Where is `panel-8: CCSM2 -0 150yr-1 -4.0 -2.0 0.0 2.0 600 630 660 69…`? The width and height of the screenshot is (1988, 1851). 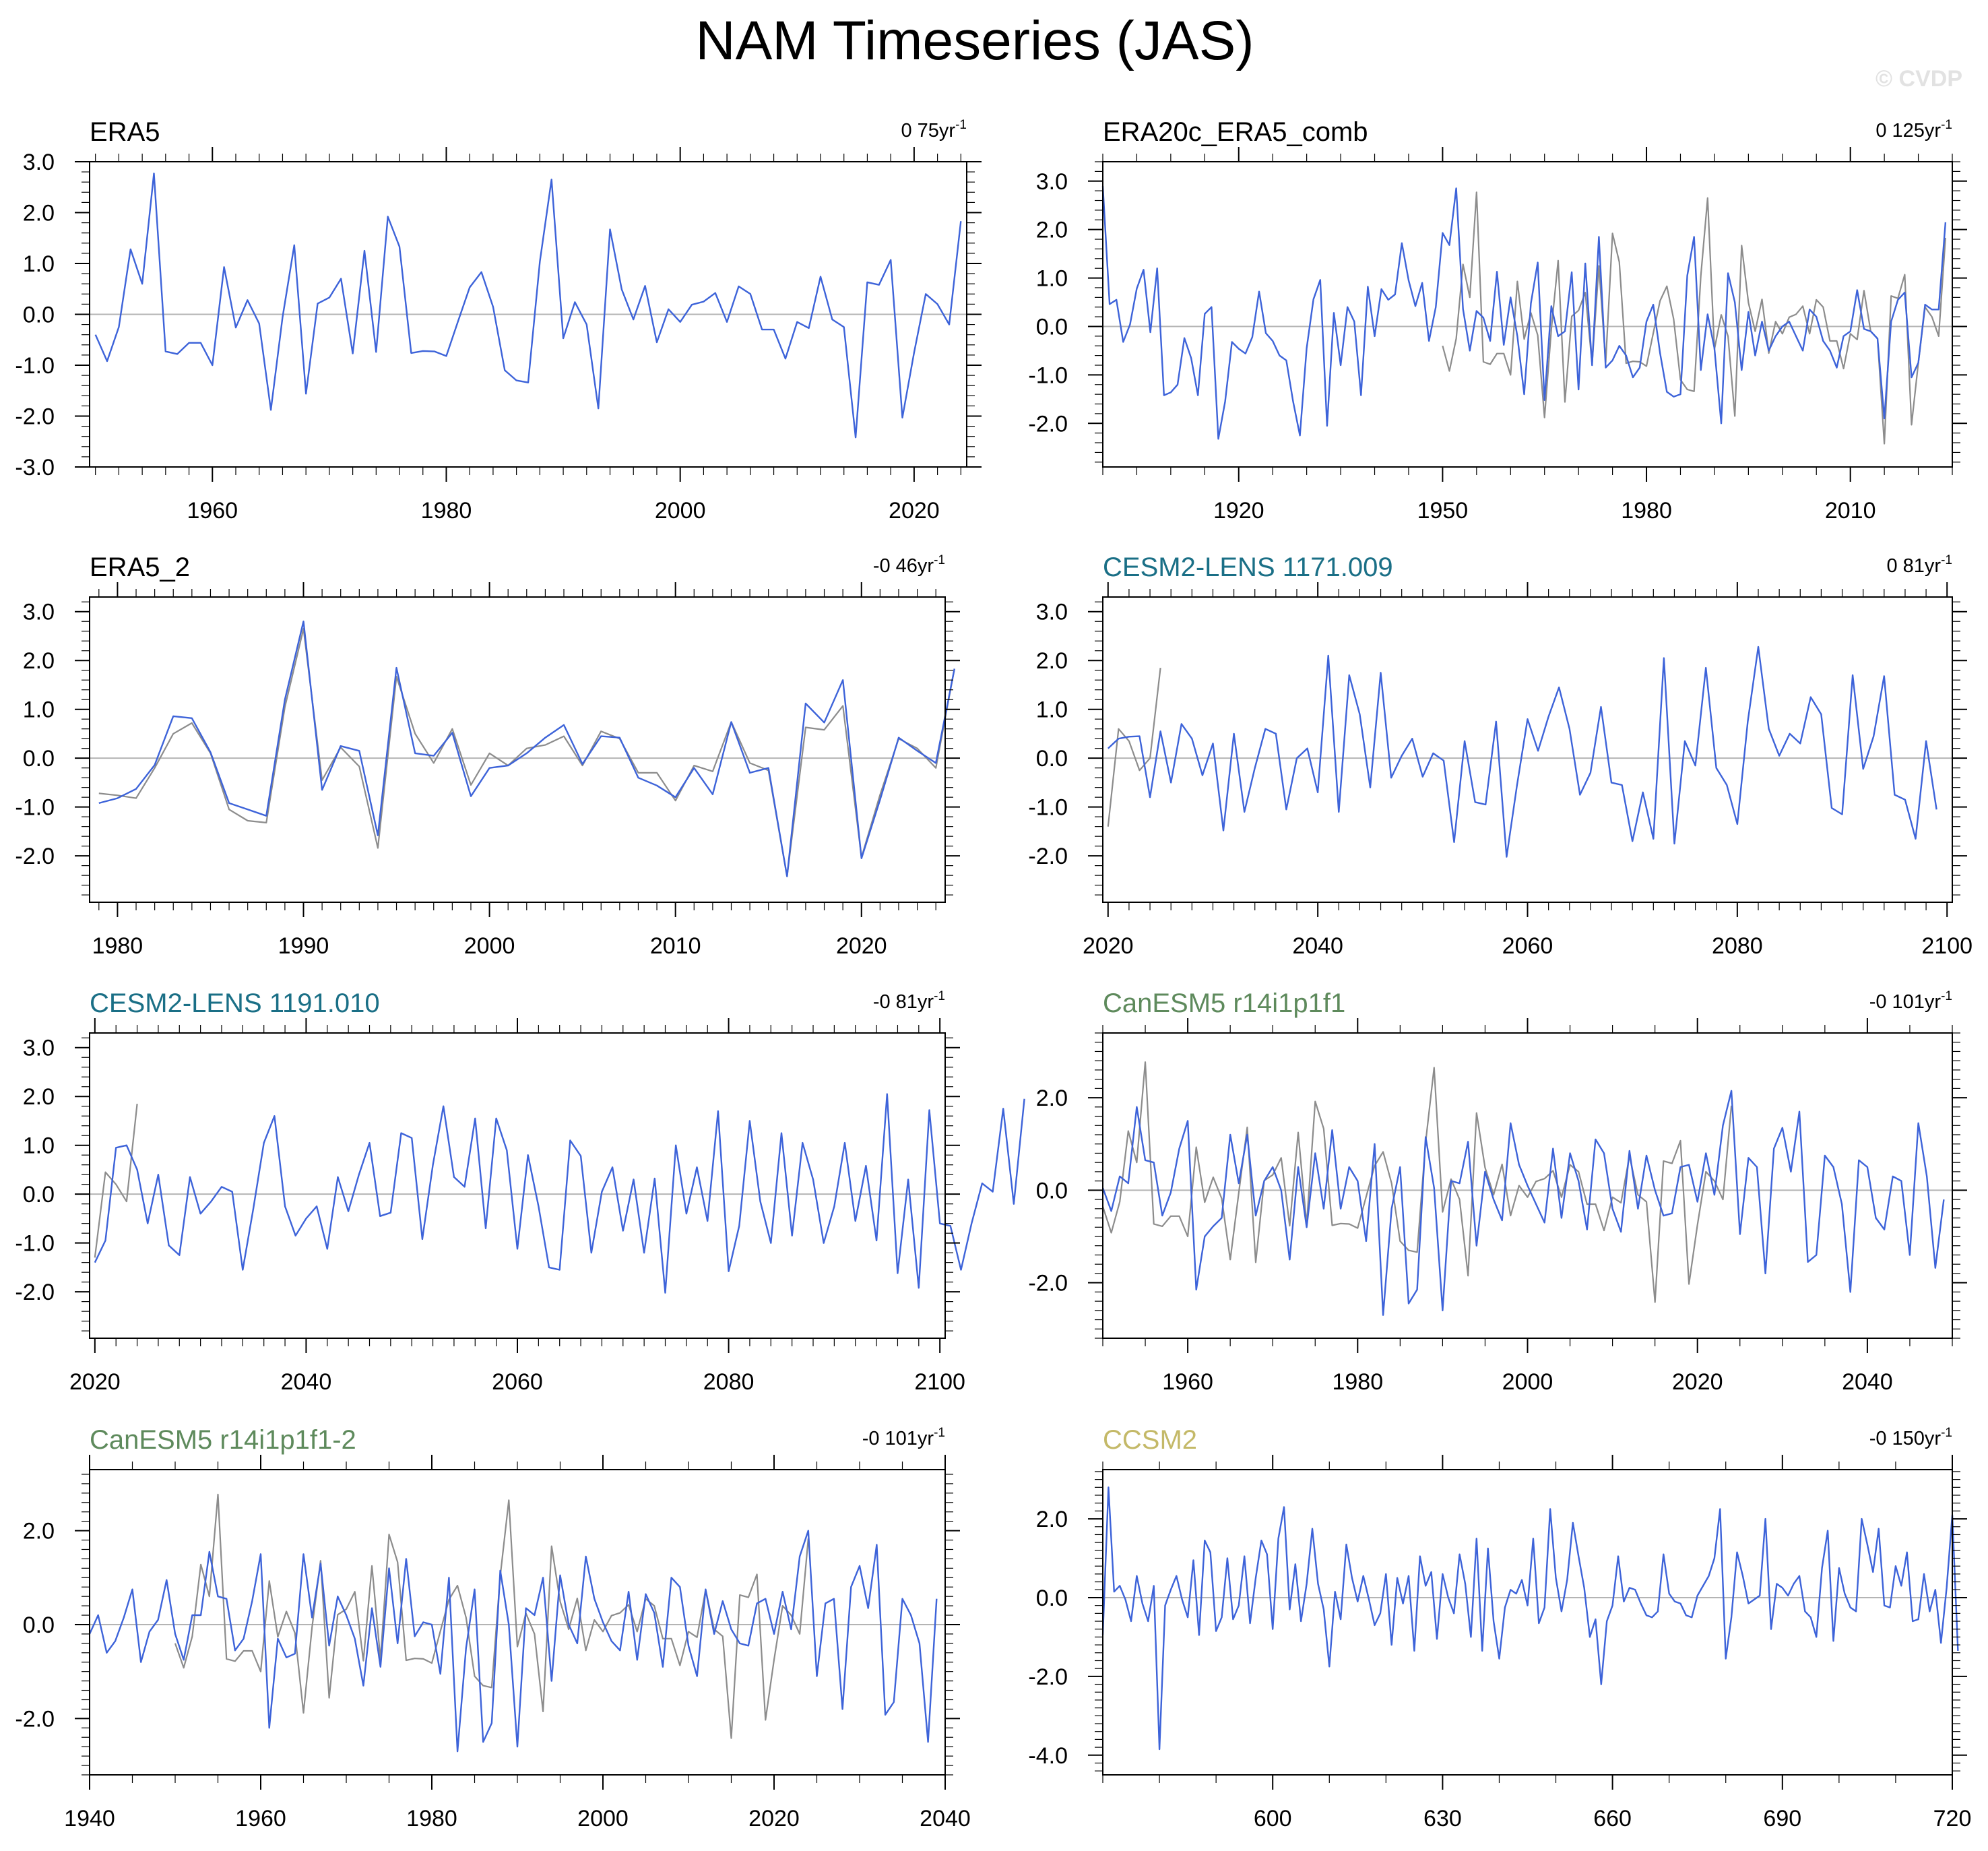 panel-8: CCSM2 -0 150yr-1 -4.0 -2.0 0.0 2.0 600 630 660 69… is located at coordinates (1500, 1628).